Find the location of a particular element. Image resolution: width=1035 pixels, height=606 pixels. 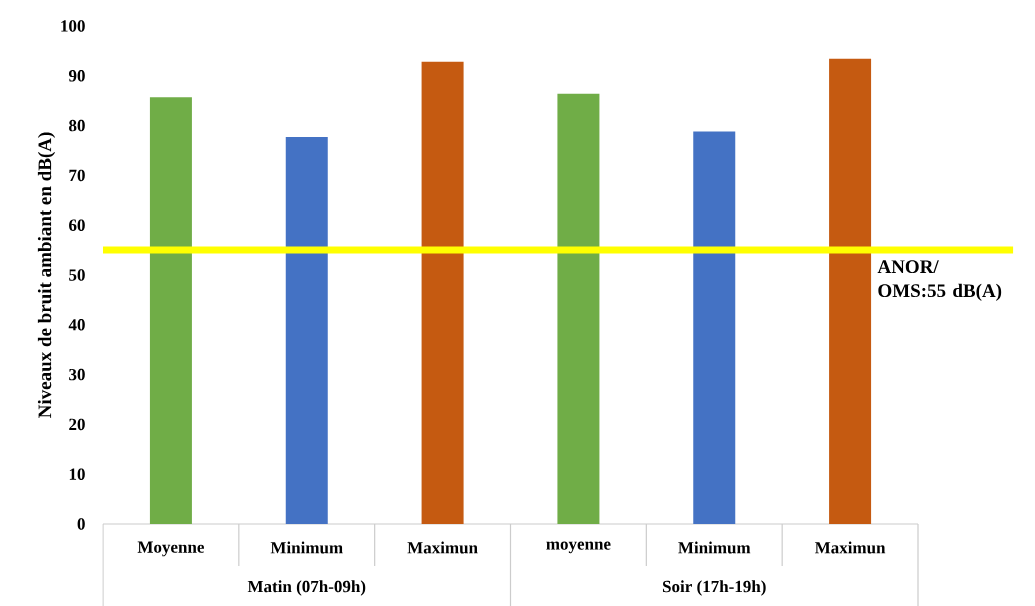

y-tick-label: 30 is located at coordinates (77, 374).